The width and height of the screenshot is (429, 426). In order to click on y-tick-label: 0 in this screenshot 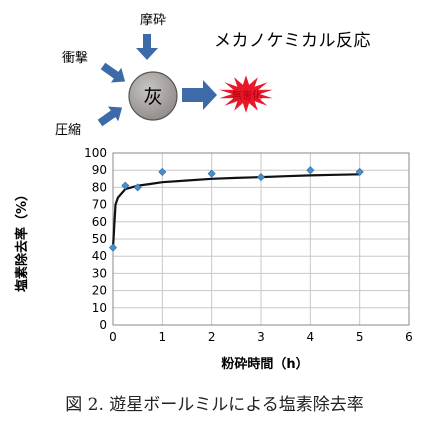, I will do `click(103, 325)`.